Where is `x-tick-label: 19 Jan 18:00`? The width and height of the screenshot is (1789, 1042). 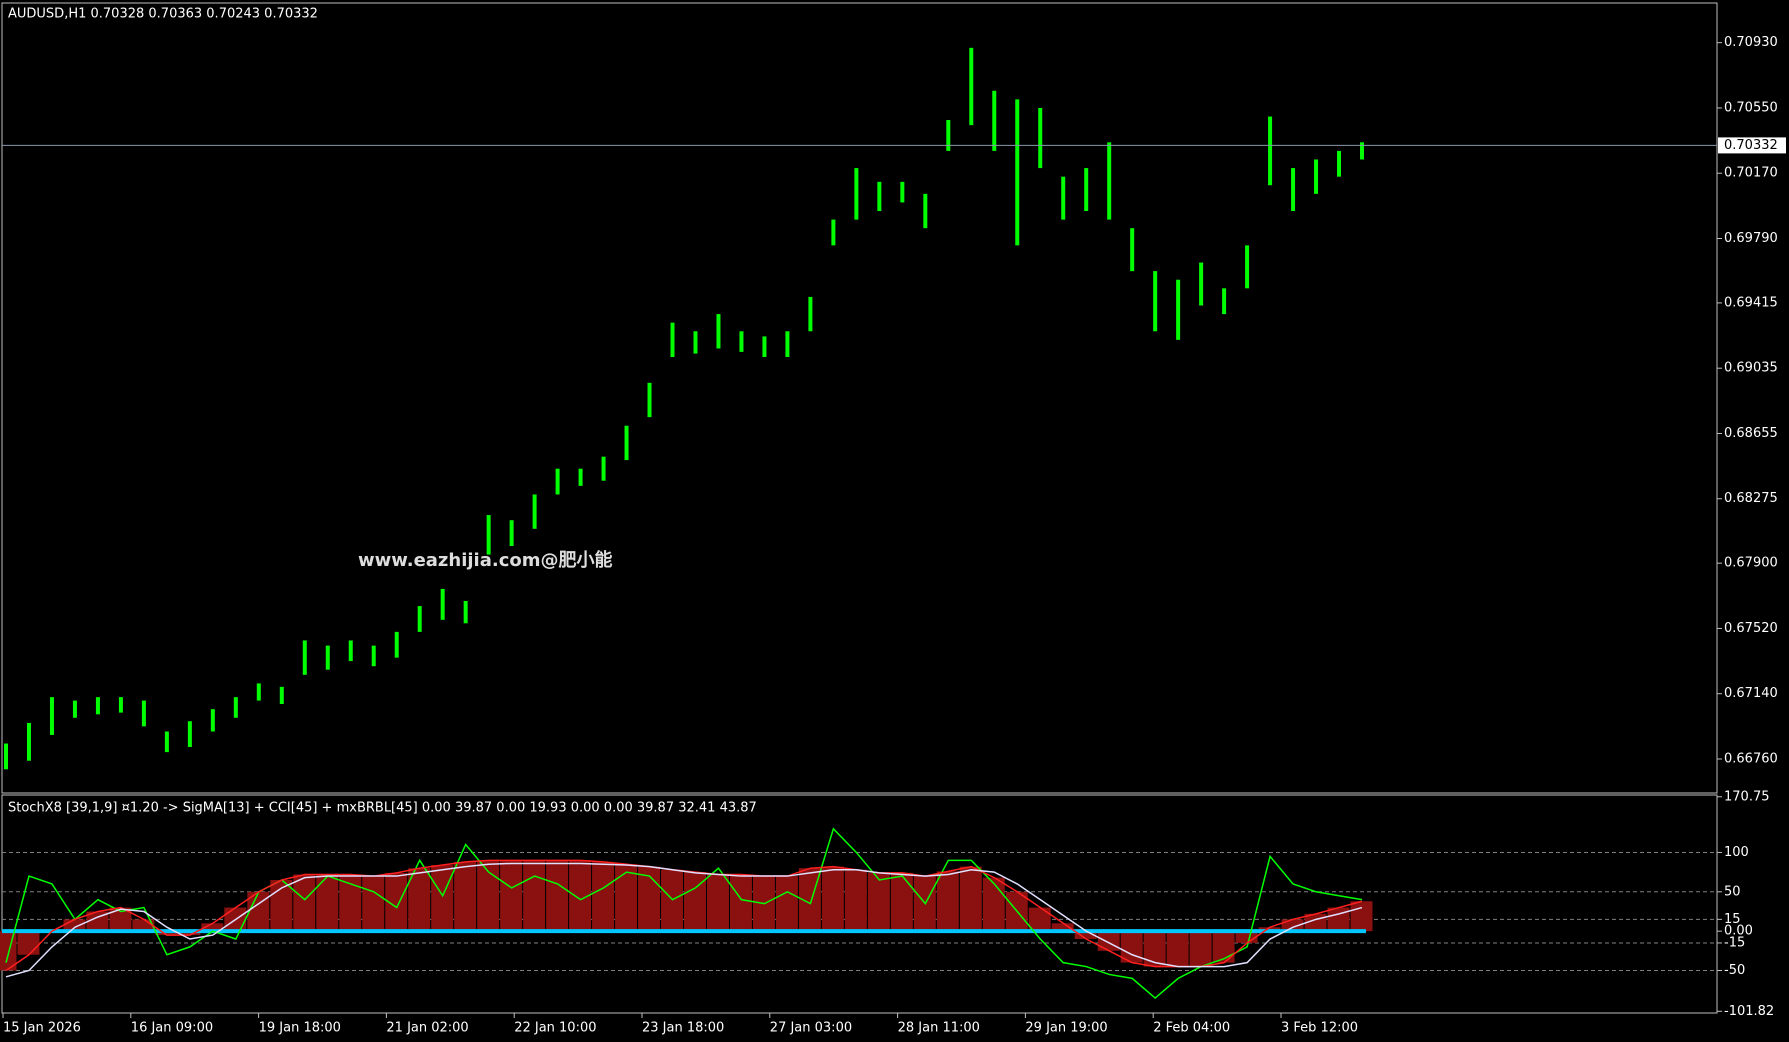 x-tick-label: 19 Jan 18:00 is located at coordinates (300, 1028).